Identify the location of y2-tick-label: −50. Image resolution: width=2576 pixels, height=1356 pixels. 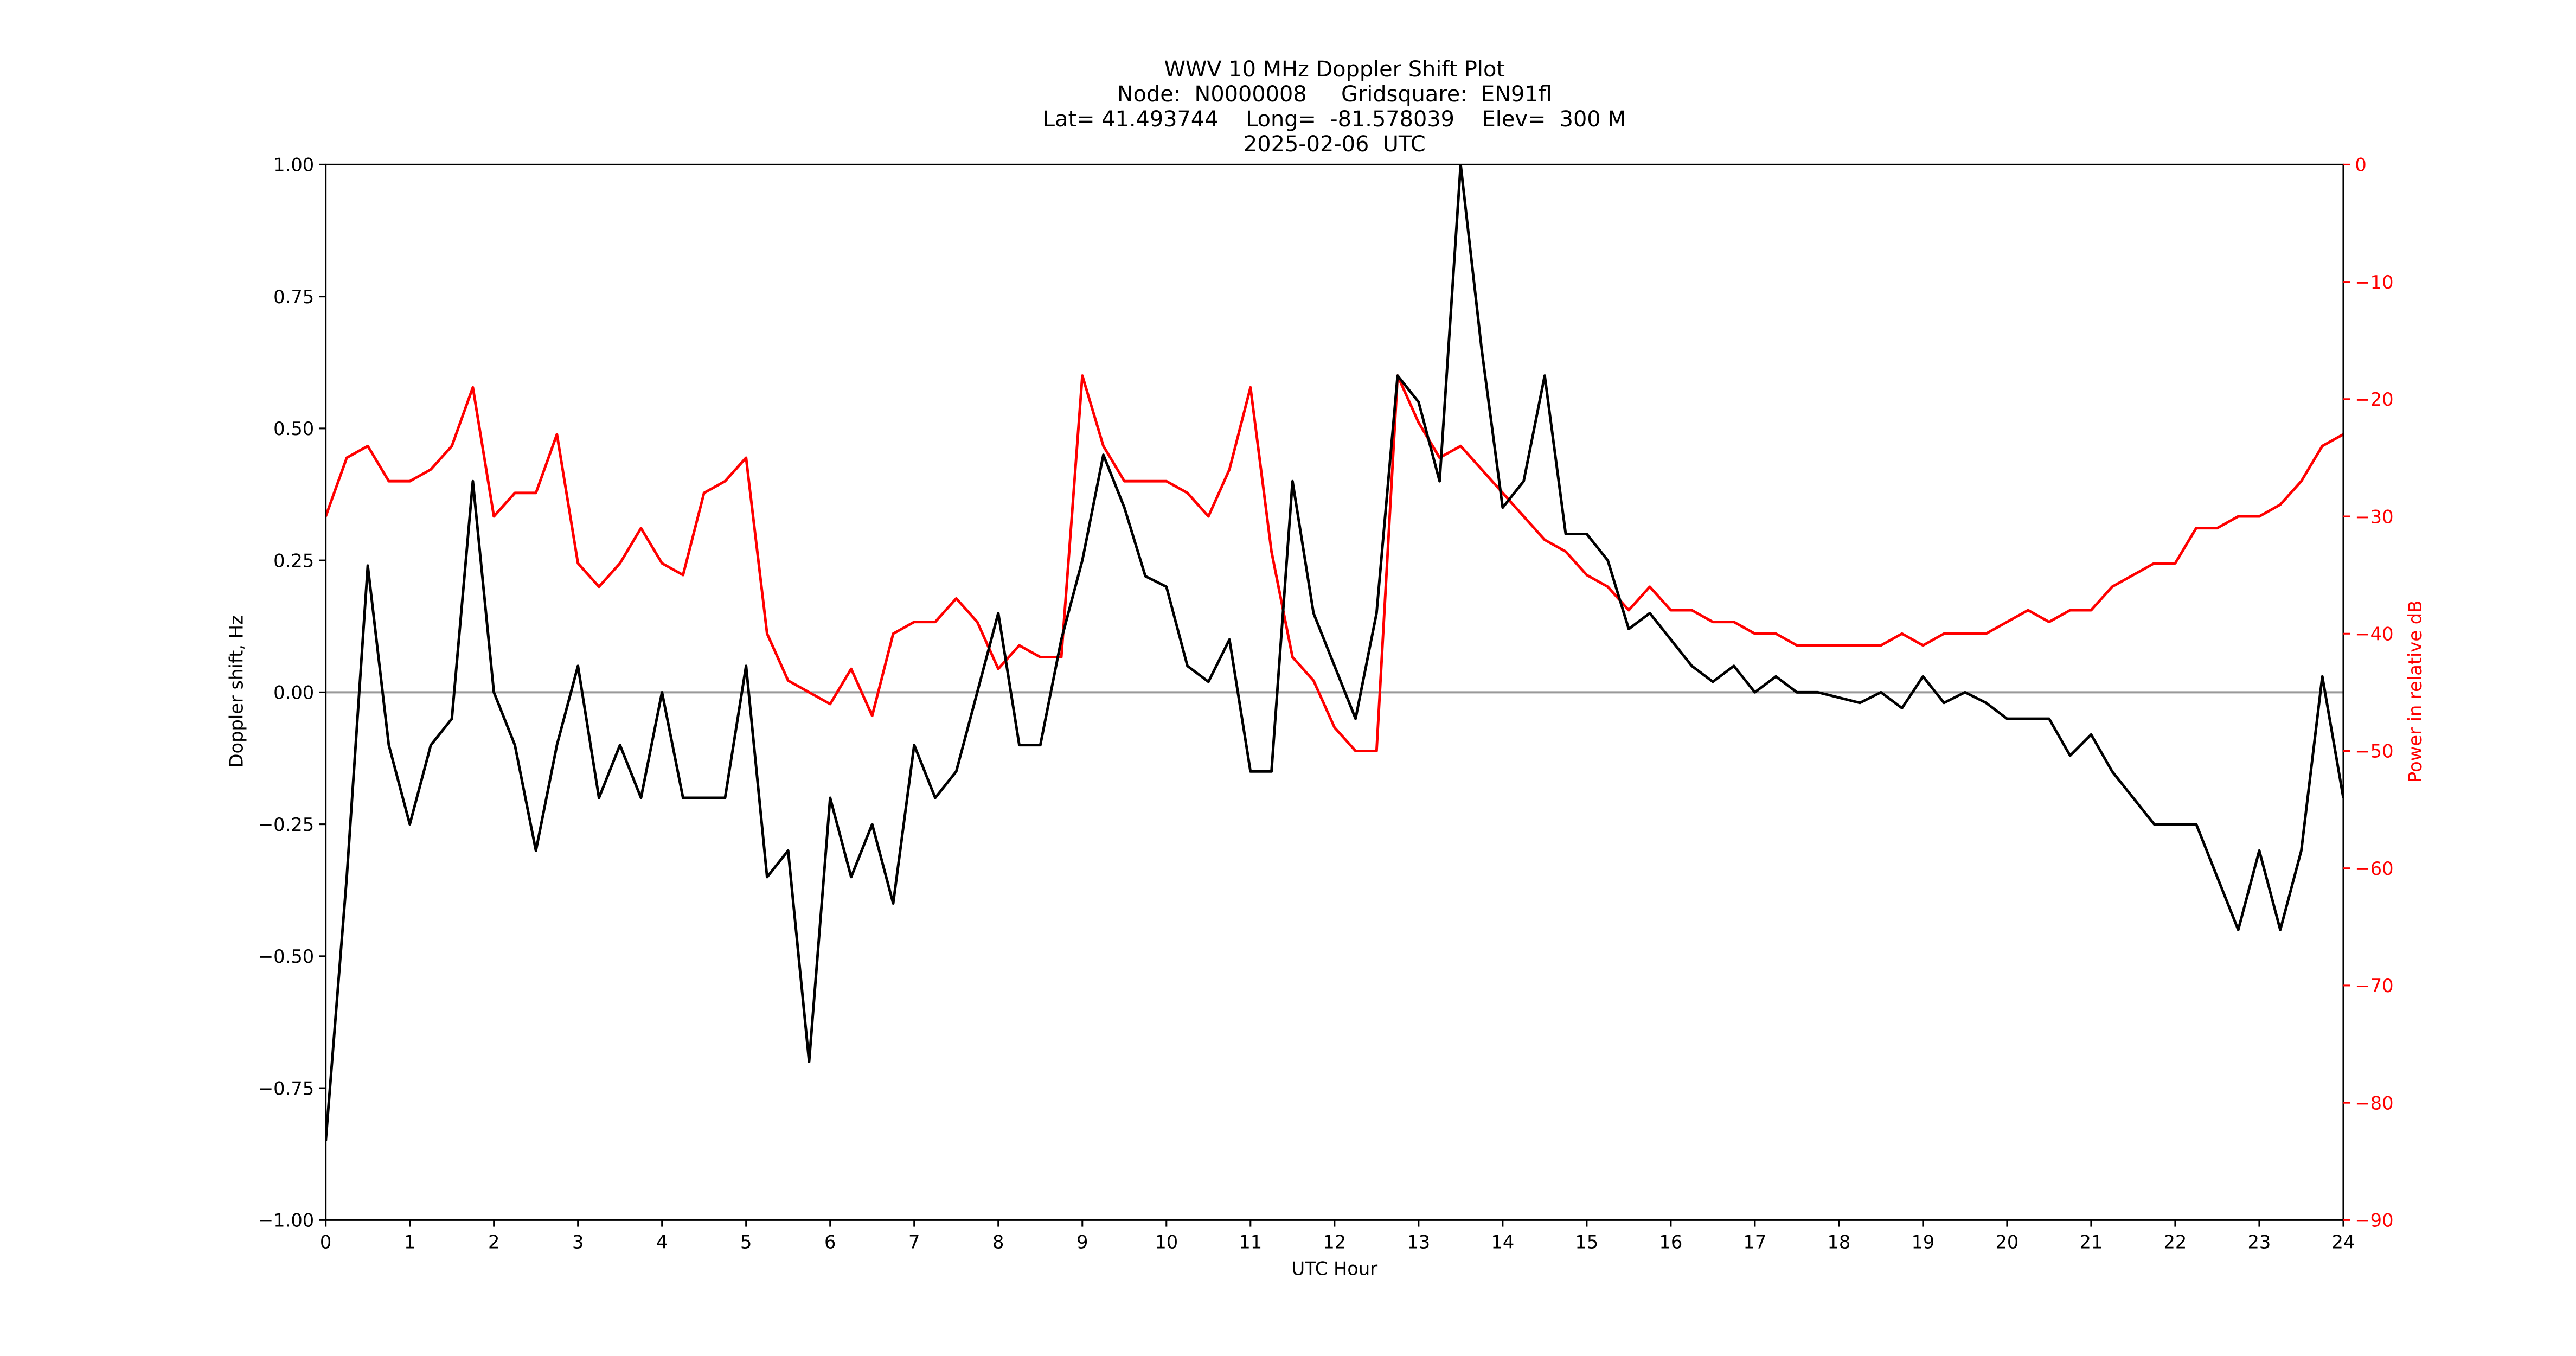
(2374, 751).